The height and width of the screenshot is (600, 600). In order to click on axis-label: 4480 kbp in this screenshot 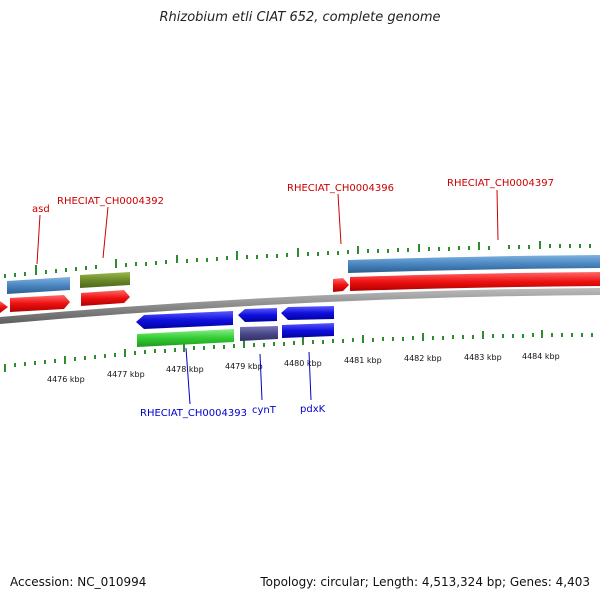, I will do `click(303, 363)`.